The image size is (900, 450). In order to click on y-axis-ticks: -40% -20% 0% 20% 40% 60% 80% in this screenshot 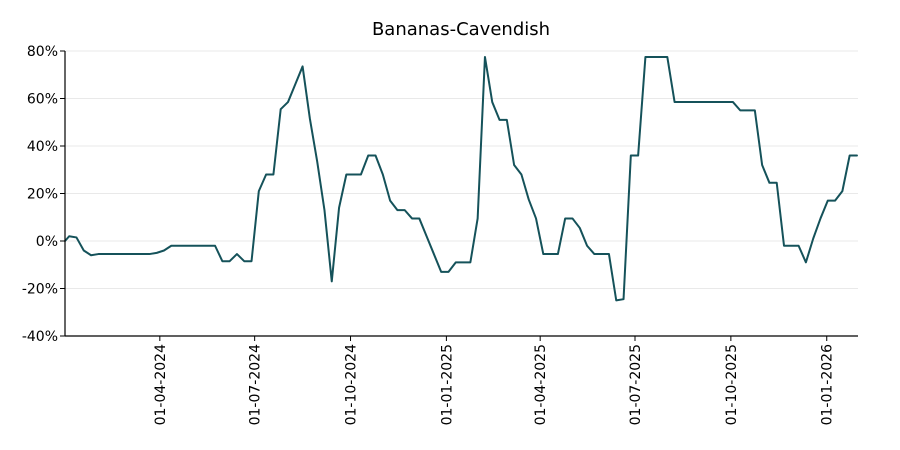, I will do `click(43, 194)`.